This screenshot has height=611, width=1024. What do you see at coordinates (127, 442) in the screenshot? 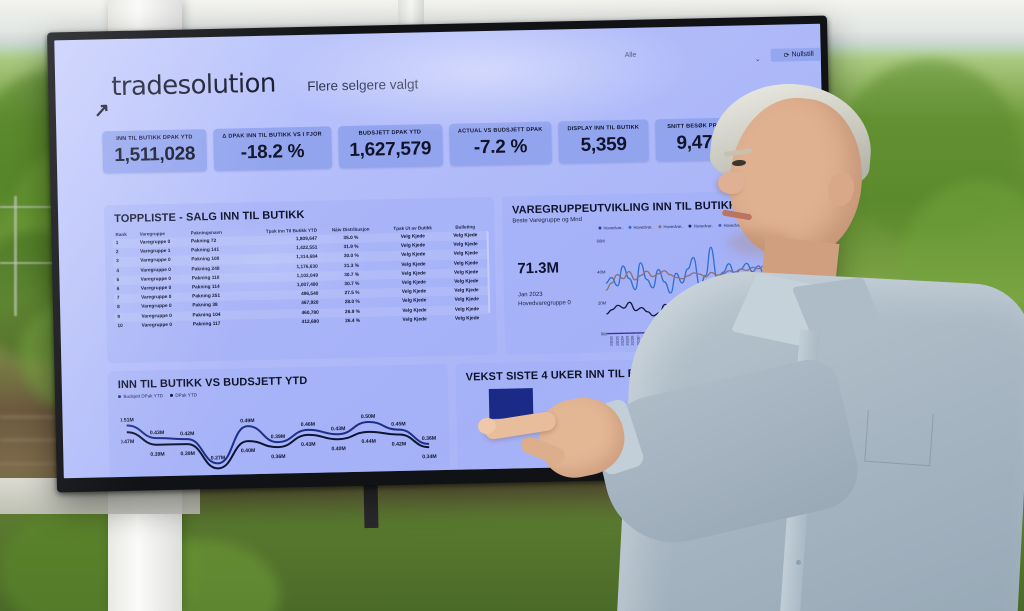
I see `data-label: 0.47M` at bounding box center [127, 442].